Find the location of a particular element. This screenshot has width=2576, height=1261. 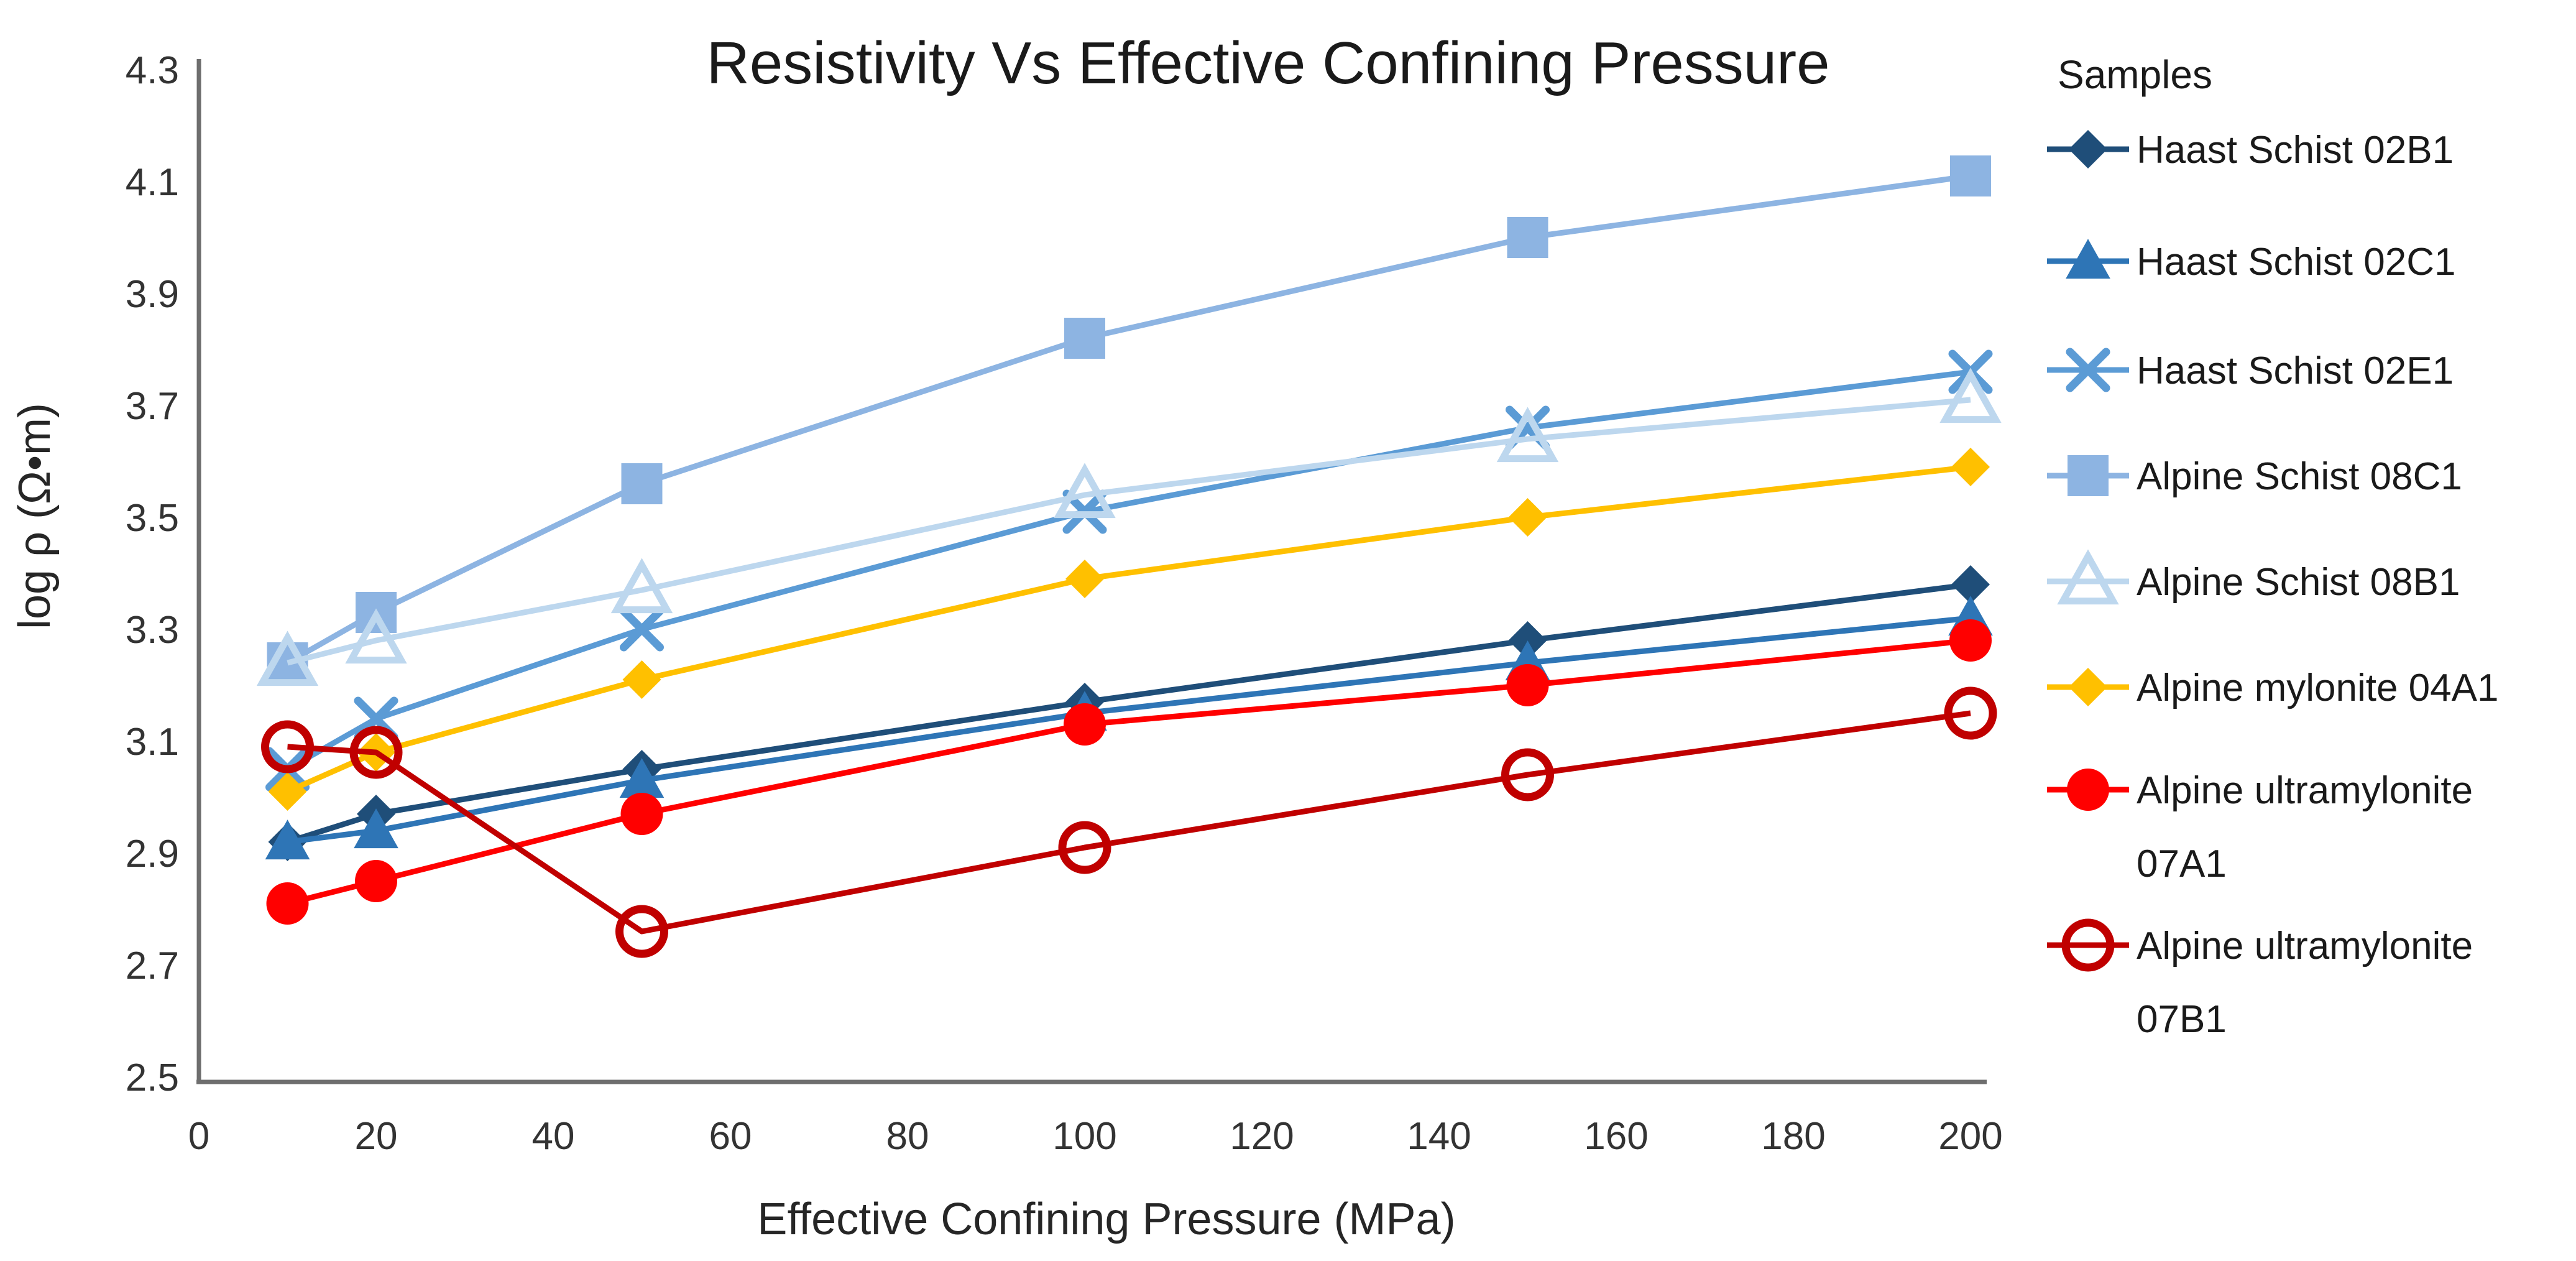

legend-item-haast-schist-02c1: Haast Schist 02C1 is located at coordinates (2251, 261).